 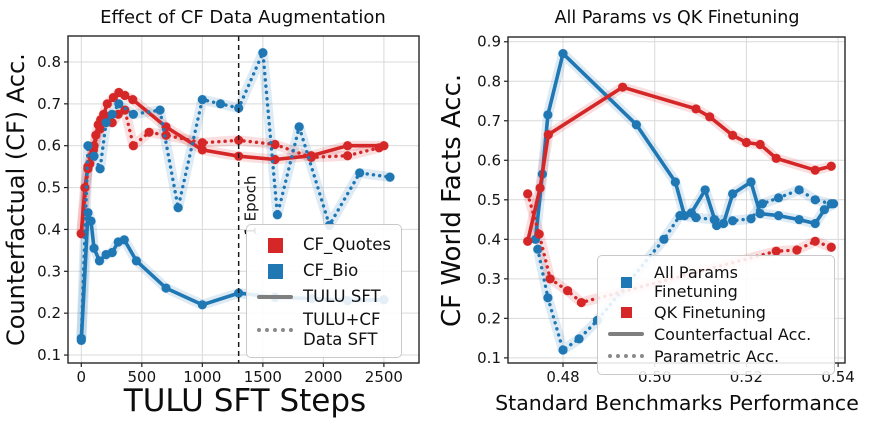 I want to click on left-y-axis-label: Counterfactual (CF) Acc., so click(x=16, y=199).